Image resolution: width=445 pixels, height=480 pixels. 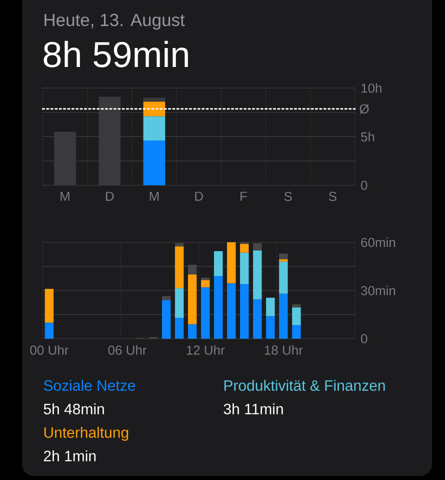 What do you see at coordinates (364, 109) in the screenshot?
I see `ref-line-label: Ø` at bounding box center [364, 109].